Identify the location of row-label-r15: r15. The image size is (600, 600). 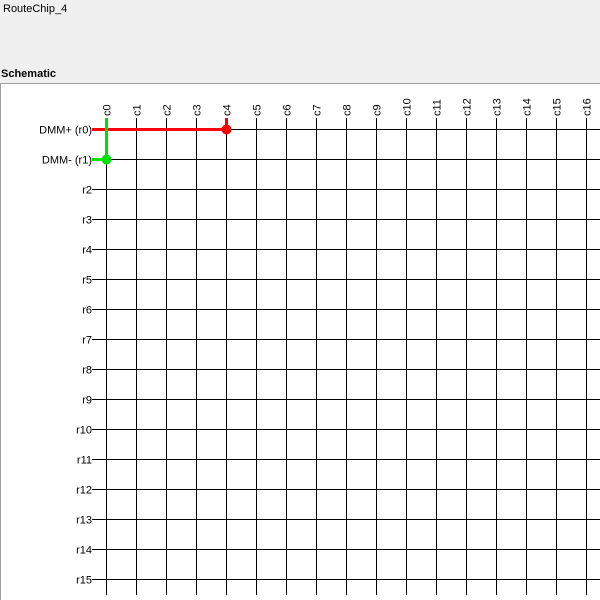
(84, 581).